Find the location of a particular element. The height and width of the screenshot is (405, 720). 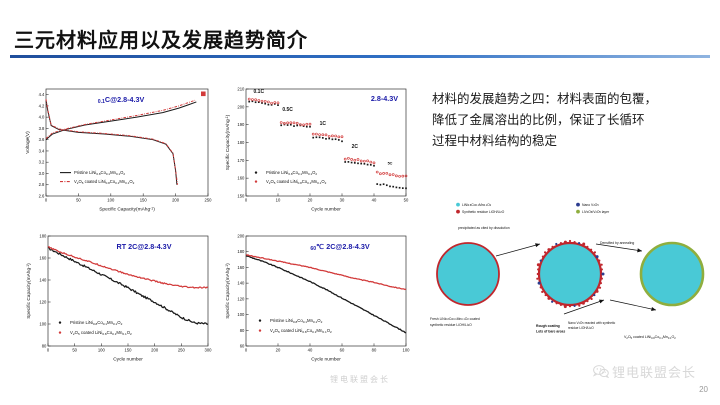

svg-text: 2.8 is located at coordinates (42, 184).